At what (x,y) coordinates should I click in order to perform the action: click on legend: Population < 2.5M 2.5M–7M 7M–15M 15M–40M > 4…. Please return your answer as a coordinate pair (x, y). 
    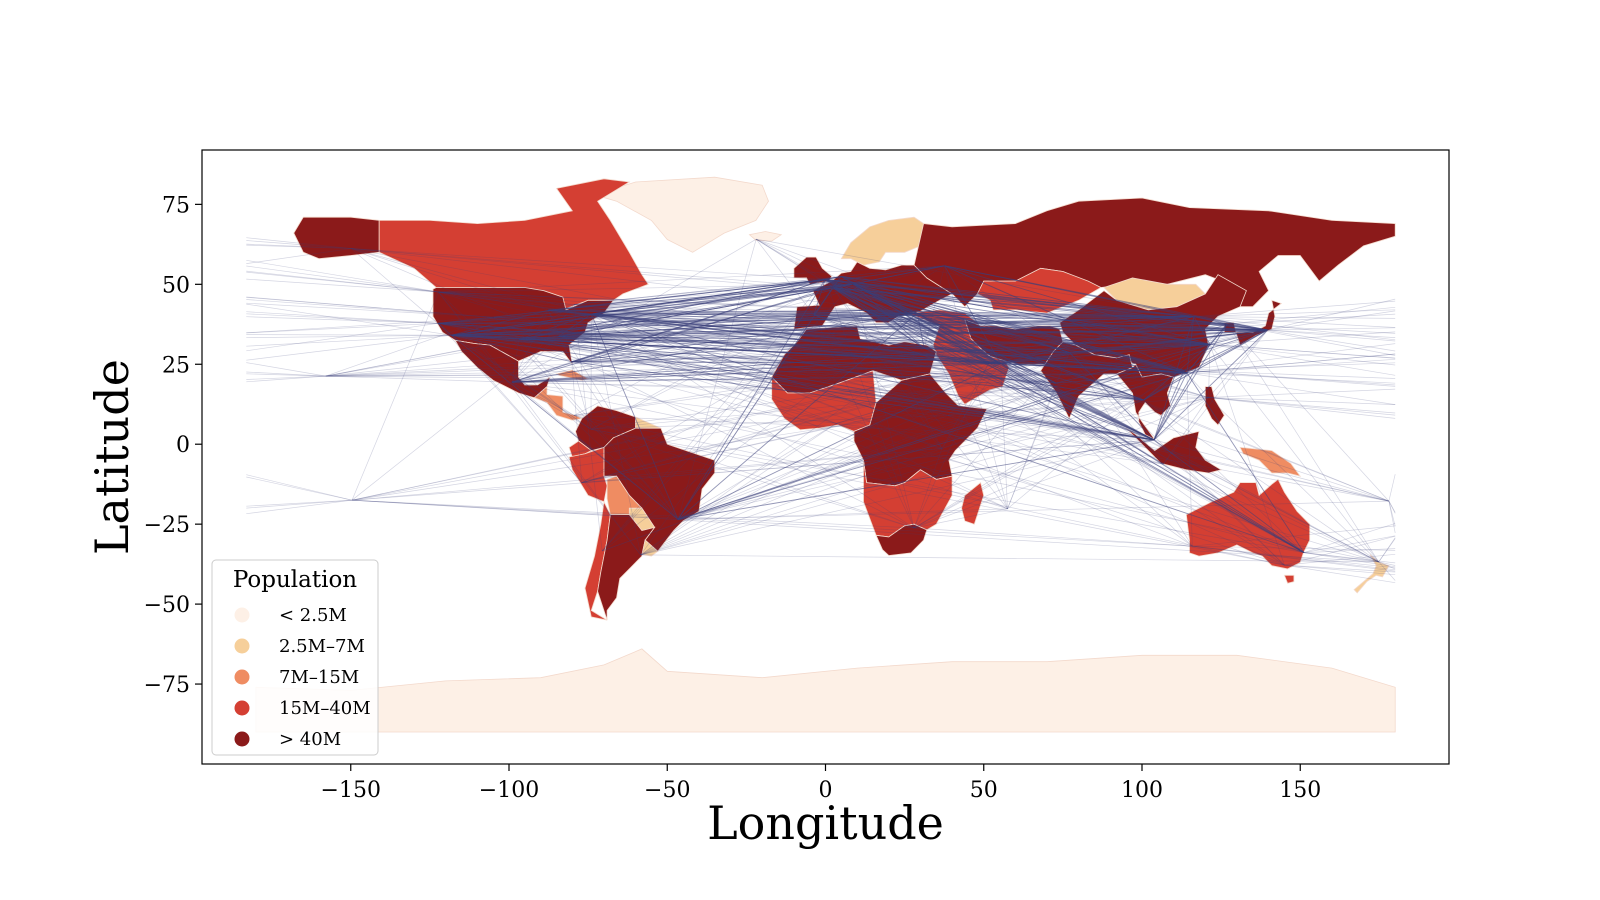
    Looking at the image, I should click on (295, 657).